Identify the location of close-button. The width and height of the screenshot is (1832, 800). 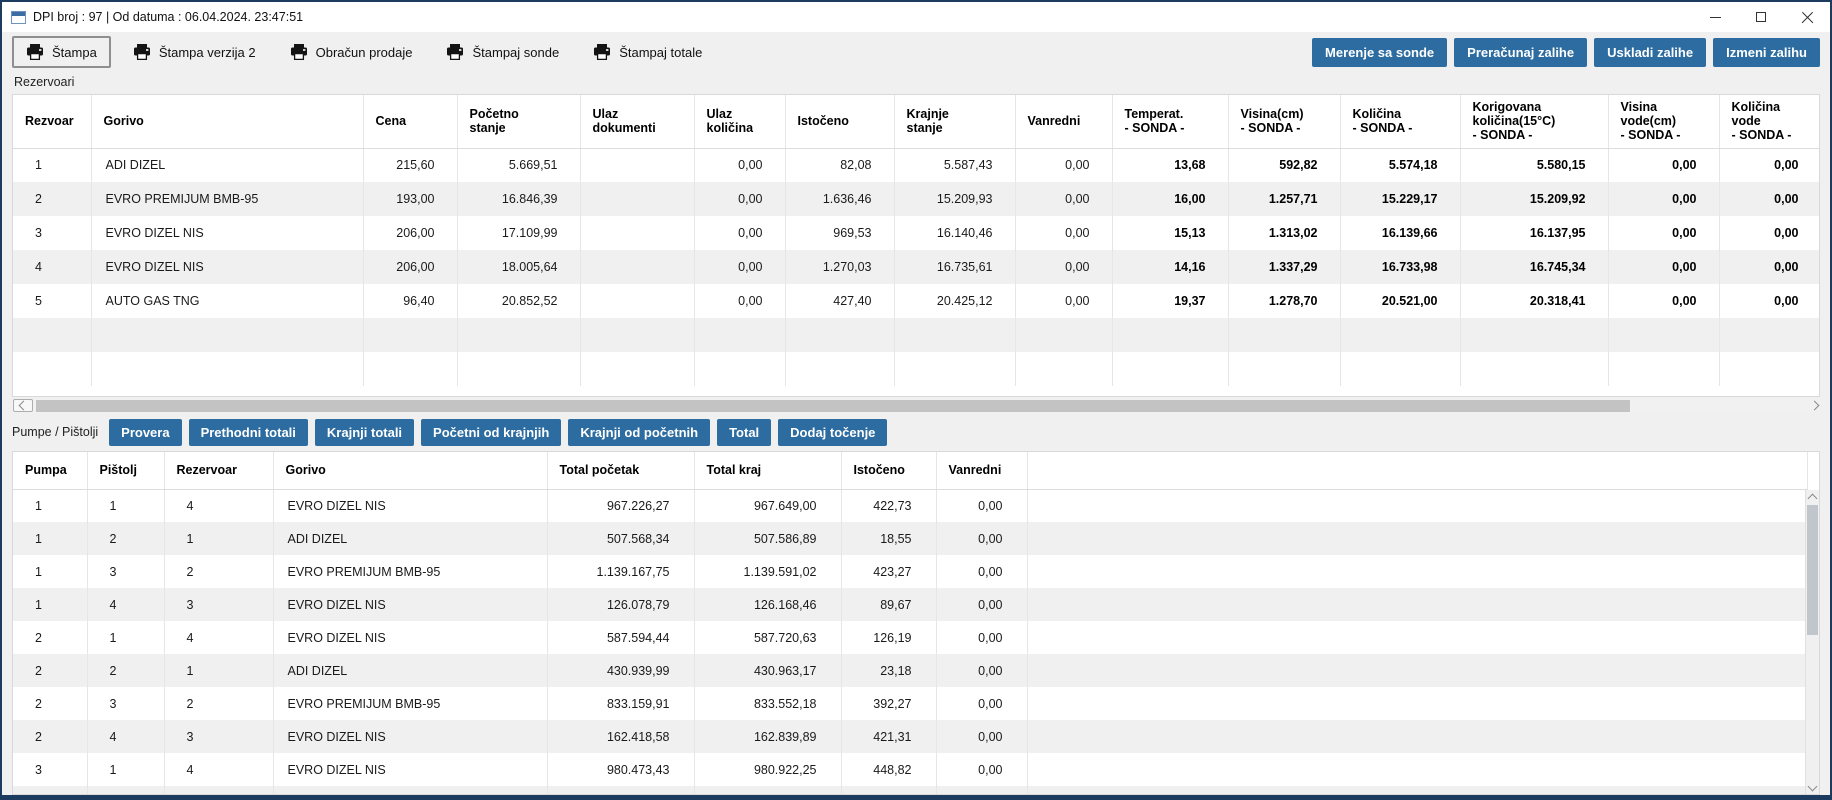
(1807, 17).